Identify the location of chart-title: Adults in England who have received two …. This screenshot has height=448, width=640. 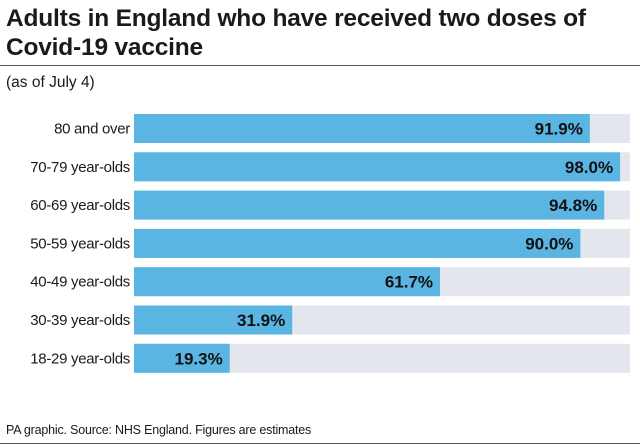
(296, 33).